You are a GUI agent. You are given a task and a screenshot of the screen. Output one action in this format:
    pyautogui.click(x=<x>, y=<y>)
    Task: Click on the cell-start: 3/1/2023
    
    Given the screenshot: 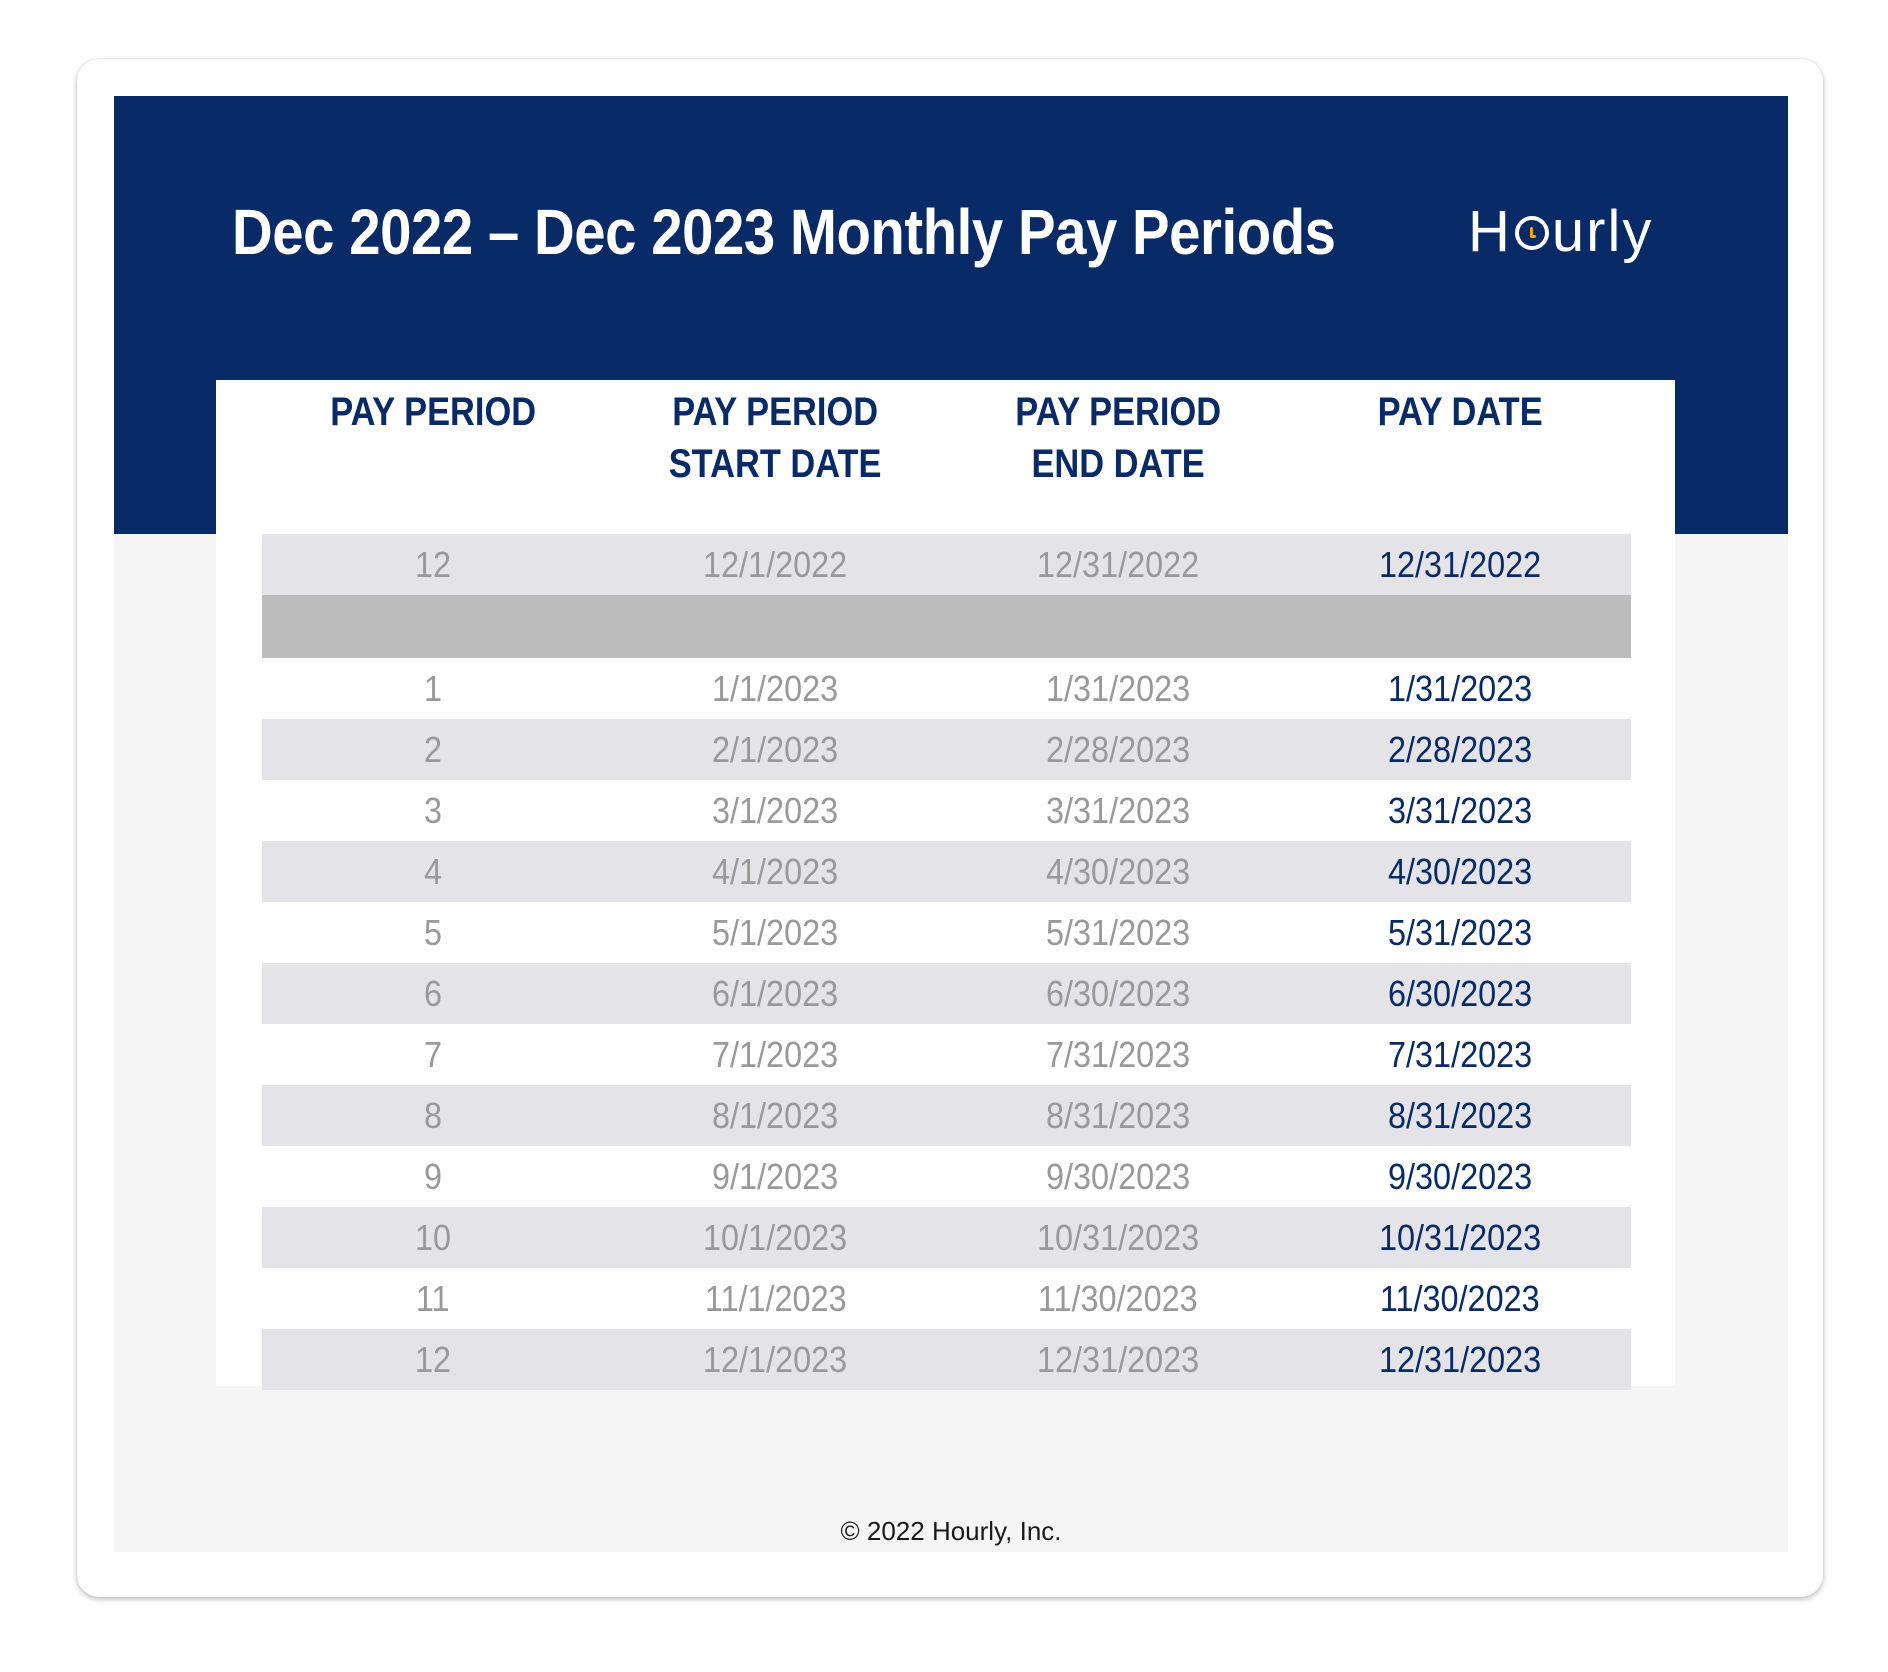 What is the action you would take?
    pyautogui.click(x=775, y=811)
    